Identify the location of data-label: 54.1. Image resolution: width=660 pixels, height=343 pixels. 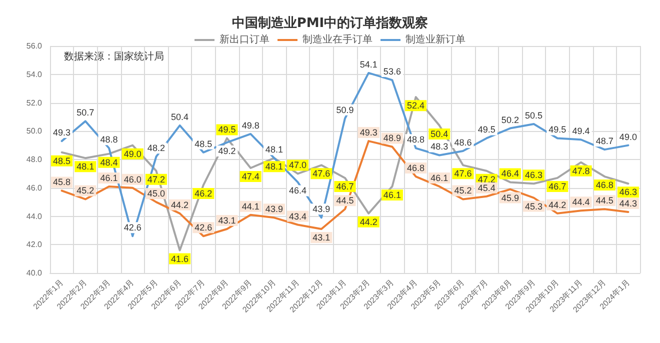
(369, 64).